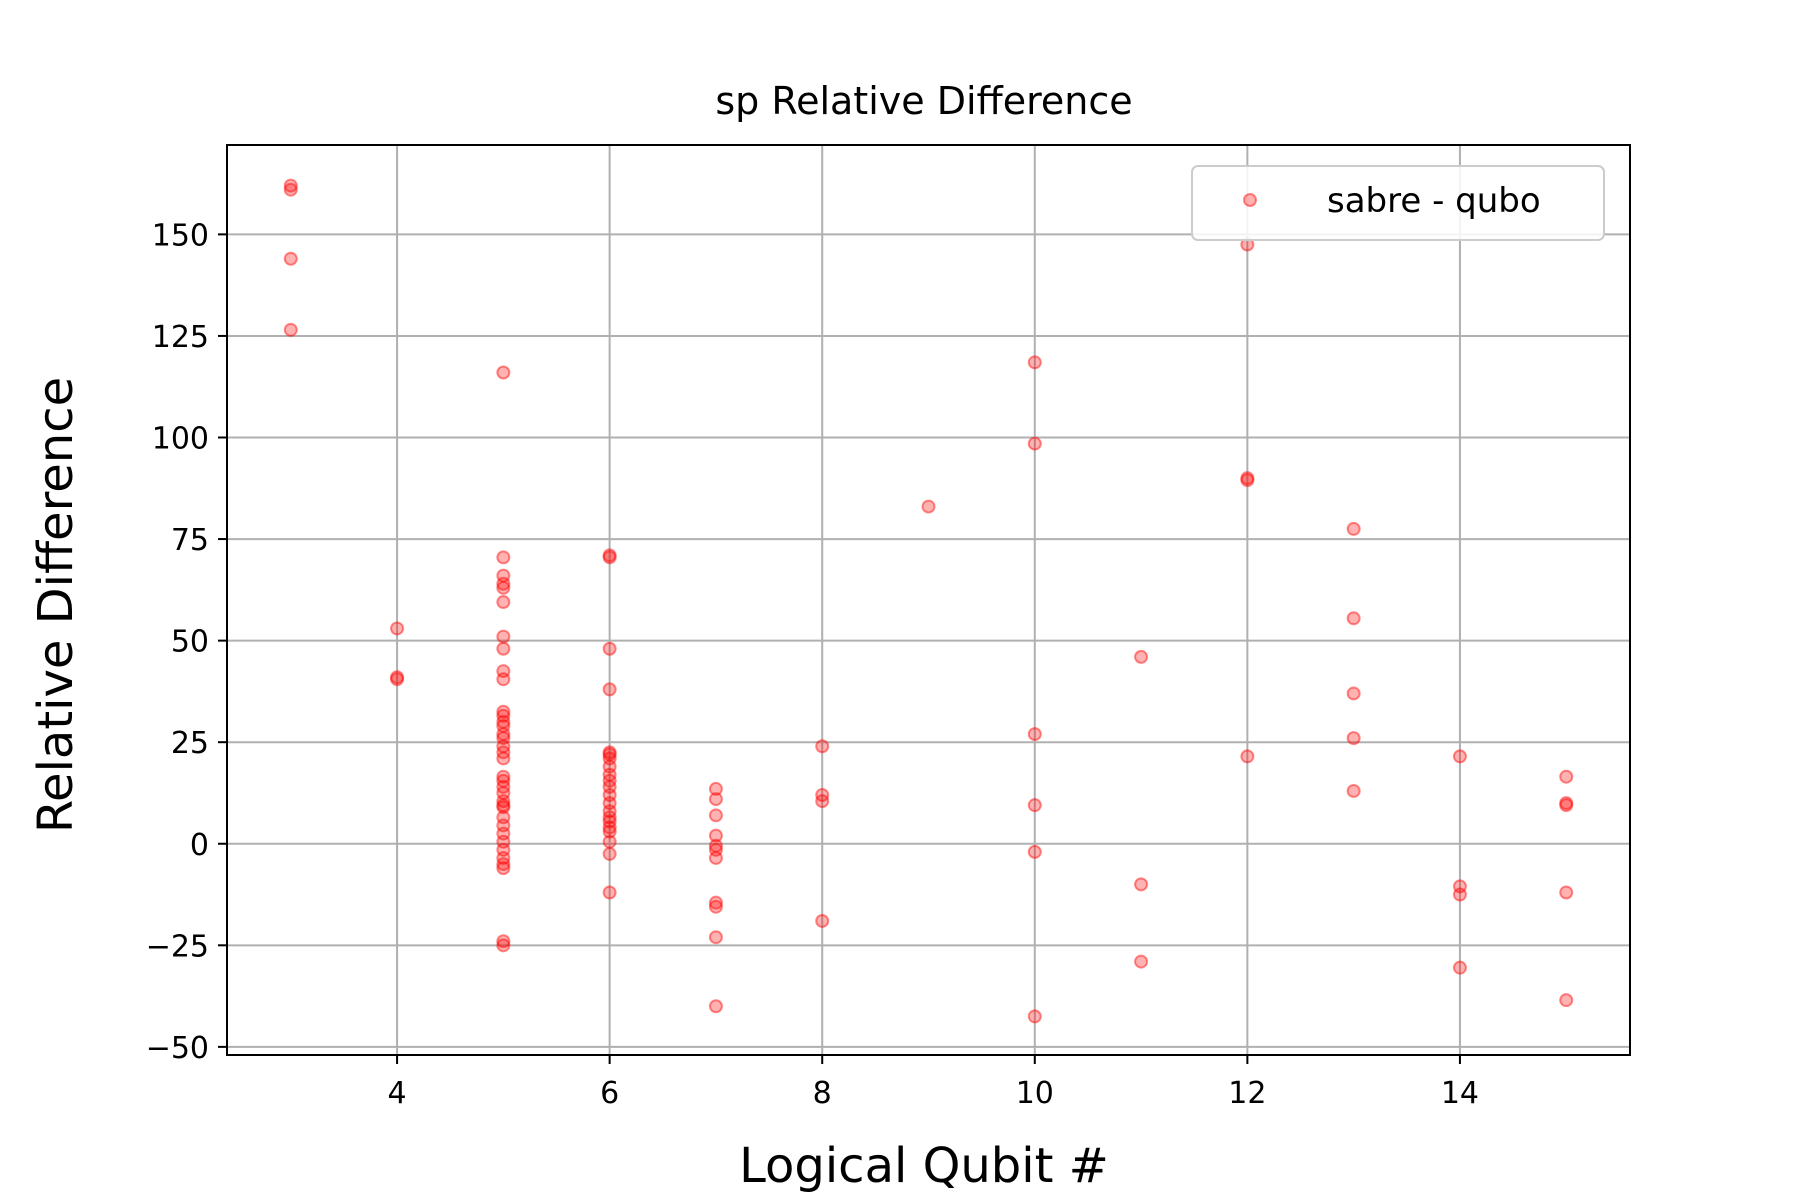  I want to click on y-tick-label: 50, so click(190, 642).